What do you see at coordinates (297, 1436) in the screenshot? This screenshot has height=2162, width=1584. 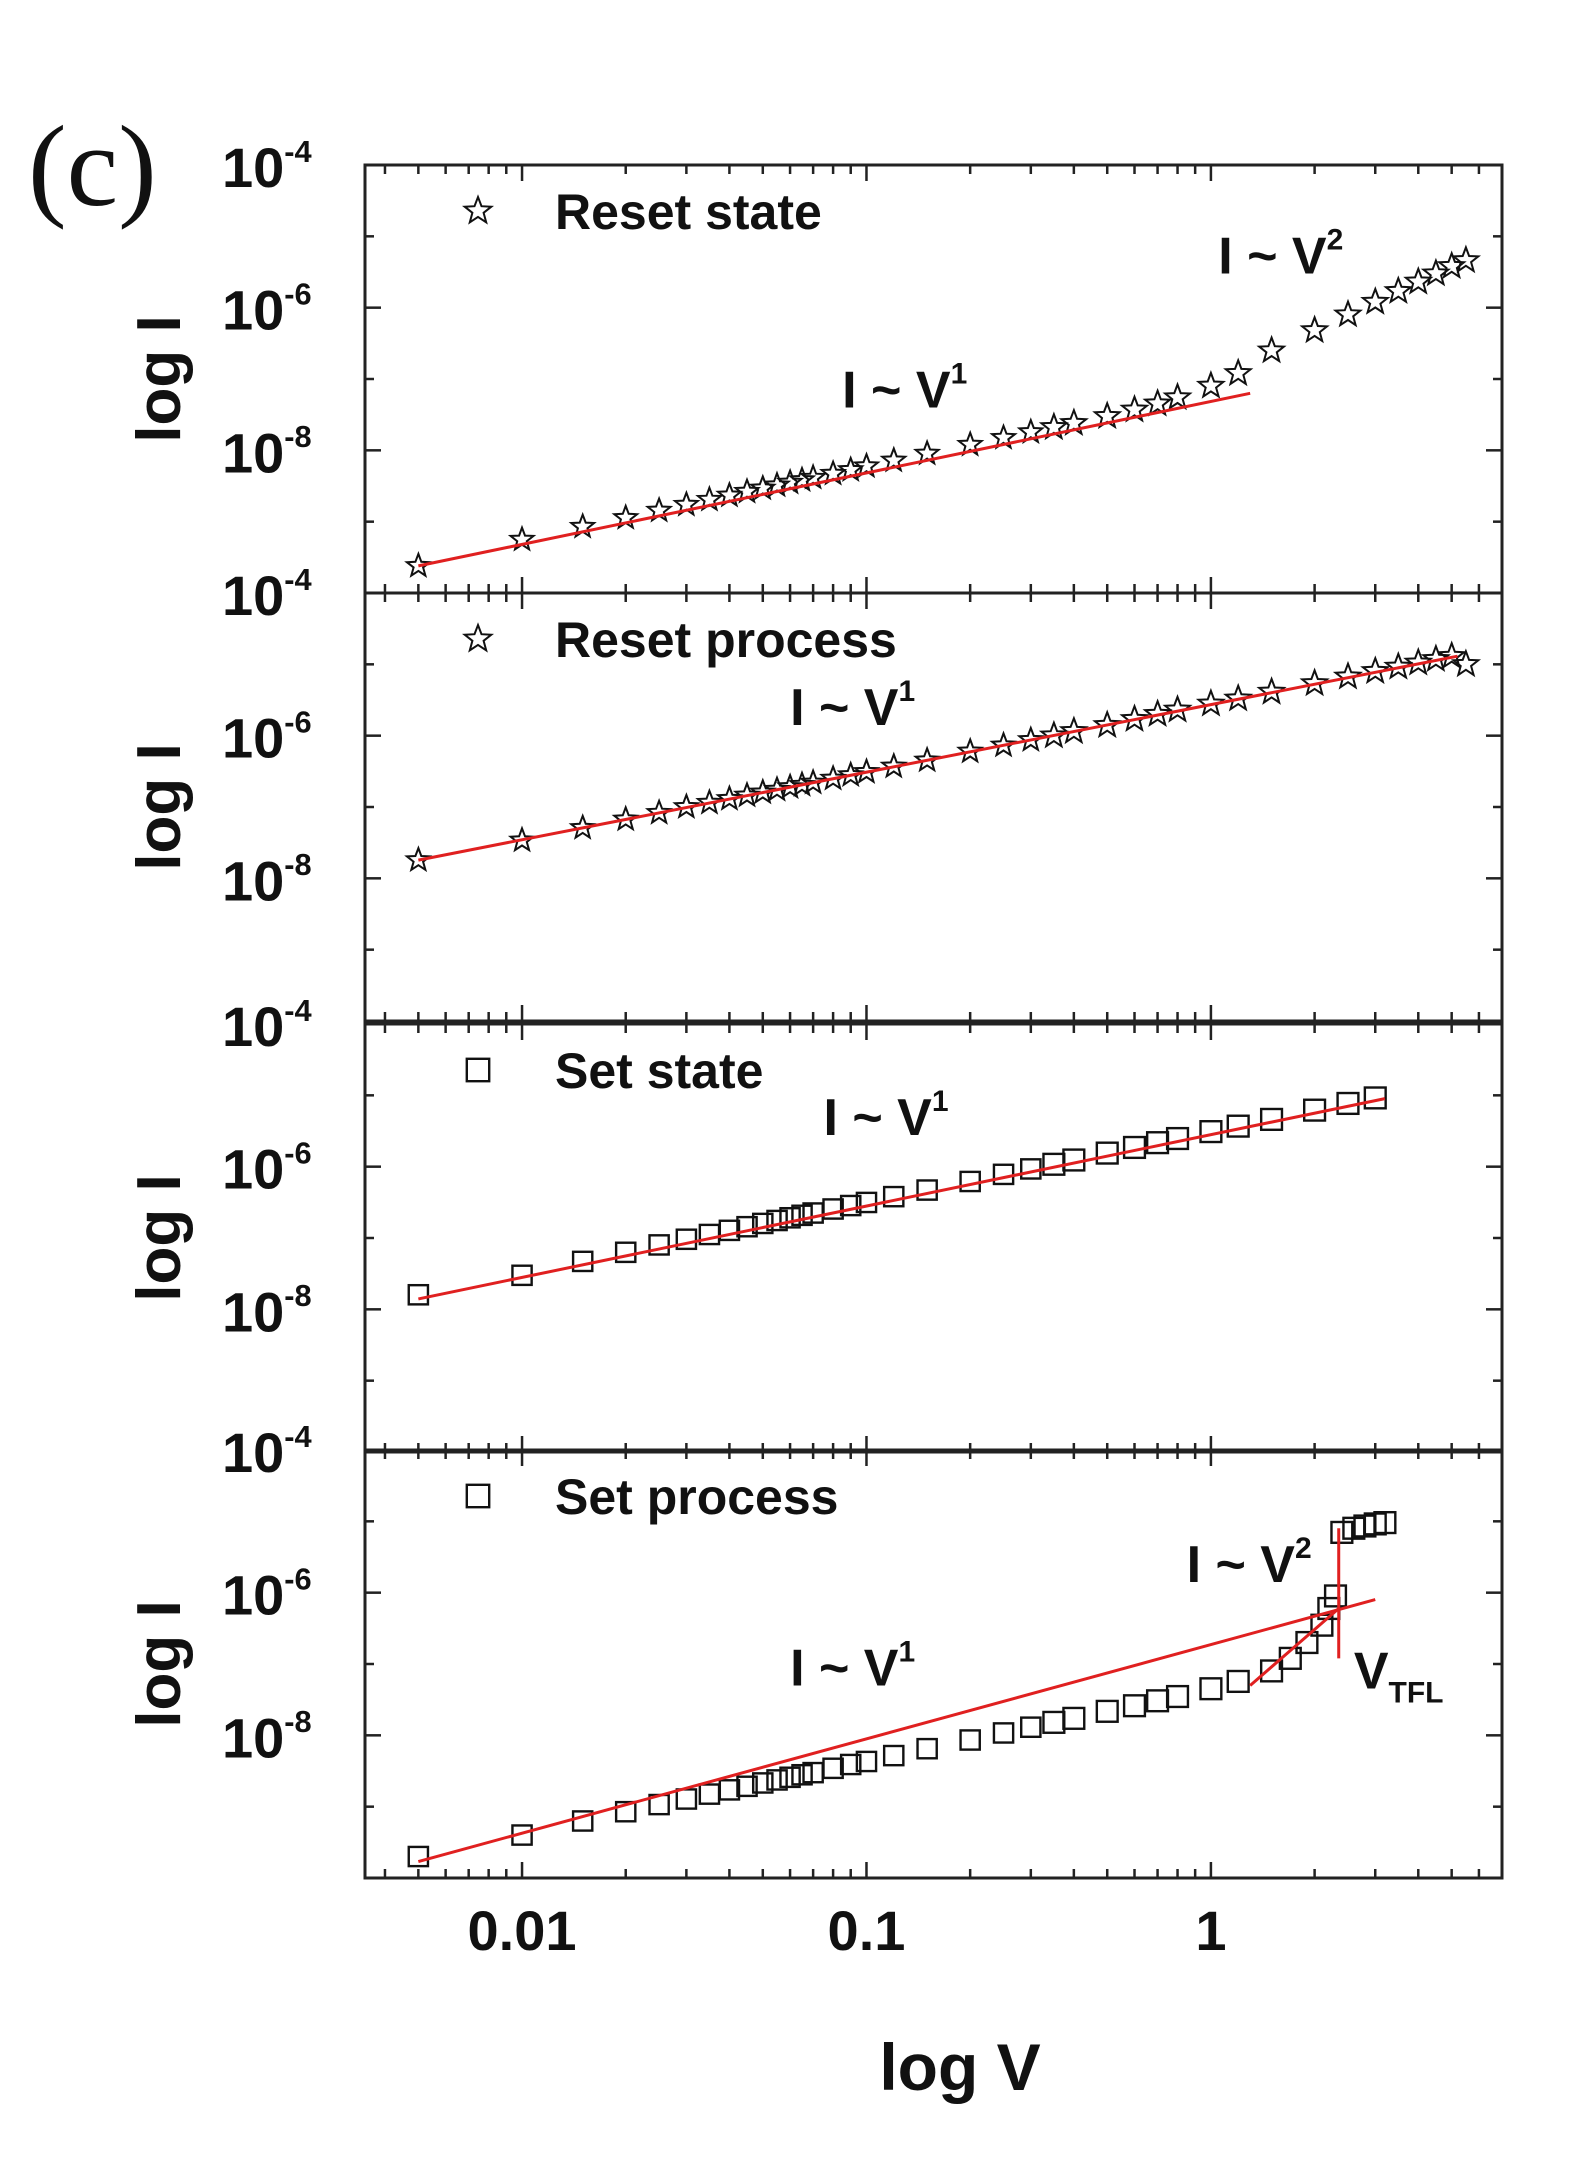 I see `y-tick-label-superscript: -4` at bounding box center [297, 1436].